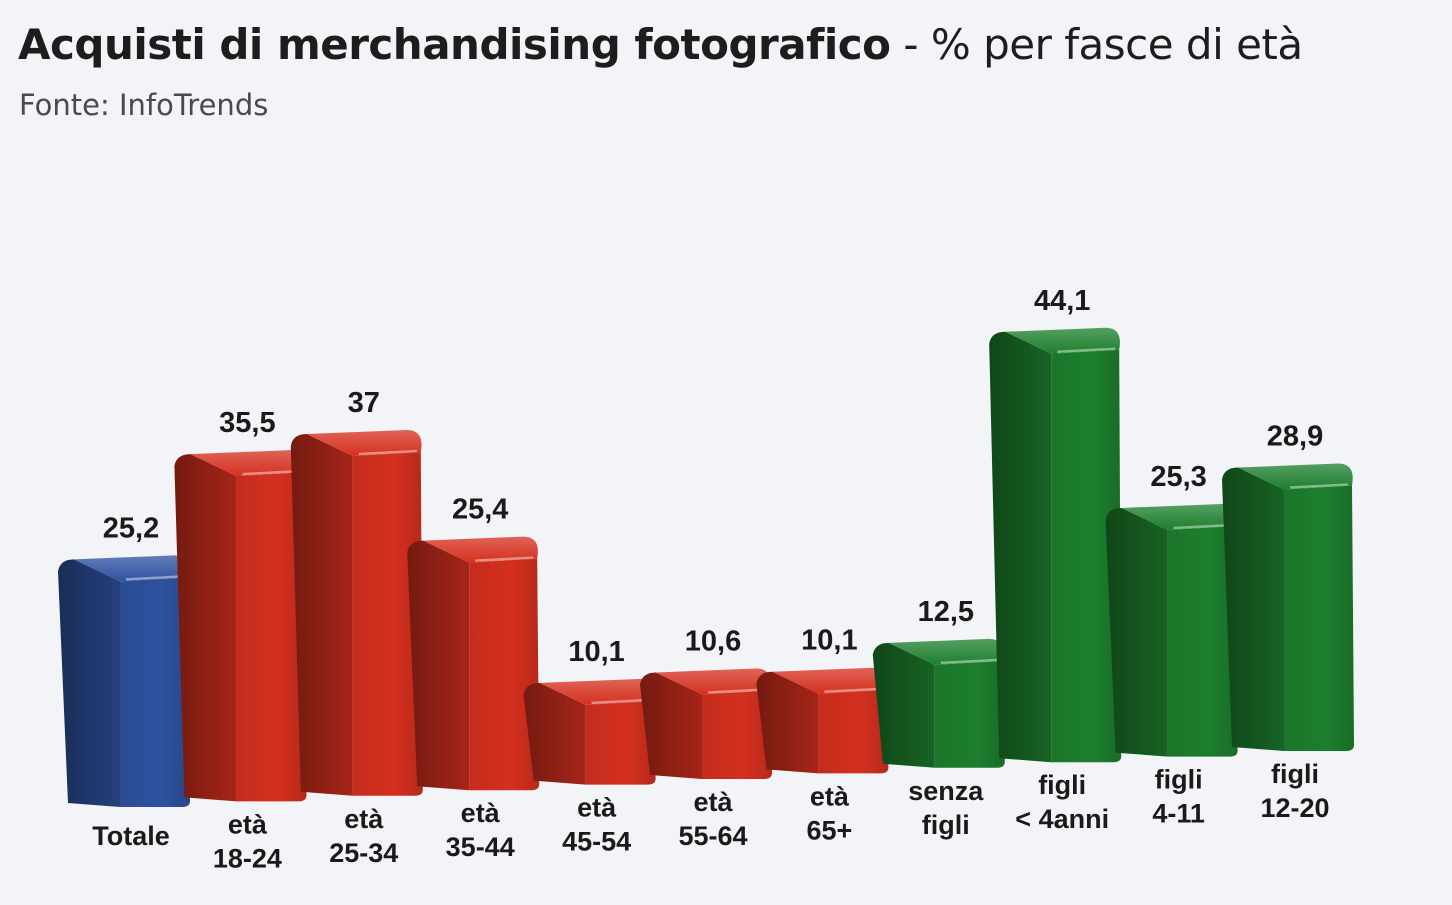 The image size is (1452, 905). I want to click on category-label: età 25-34, so click(363, 836).